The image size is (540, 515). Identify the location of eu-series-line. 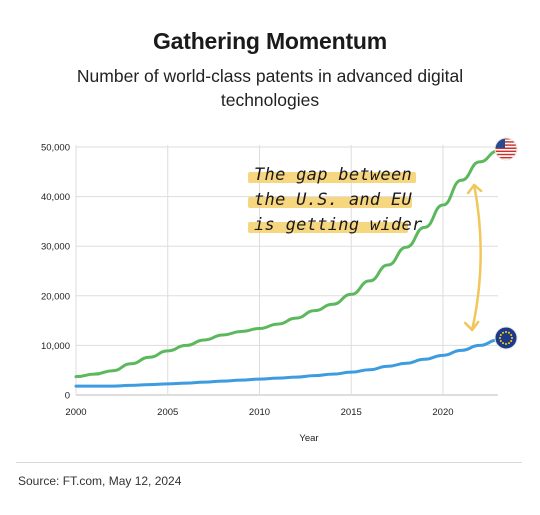
(287, 363).